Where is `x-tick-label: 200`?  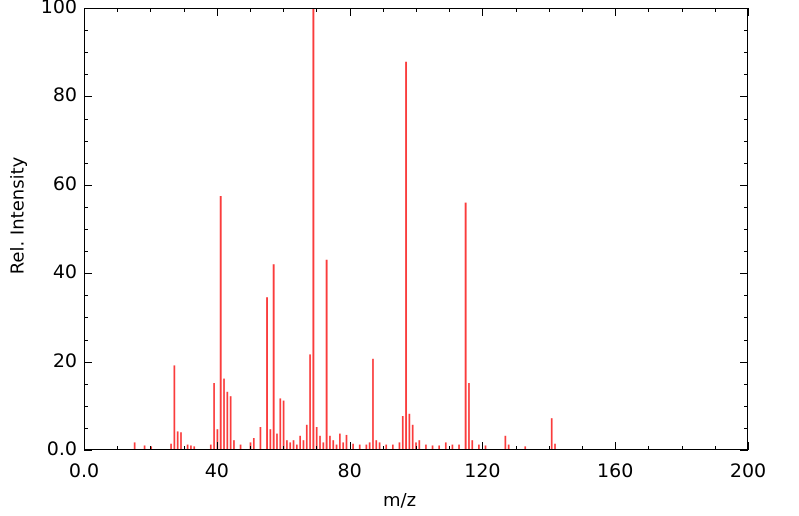 x-tick-label: 200 is located at coordinates (748, 471).